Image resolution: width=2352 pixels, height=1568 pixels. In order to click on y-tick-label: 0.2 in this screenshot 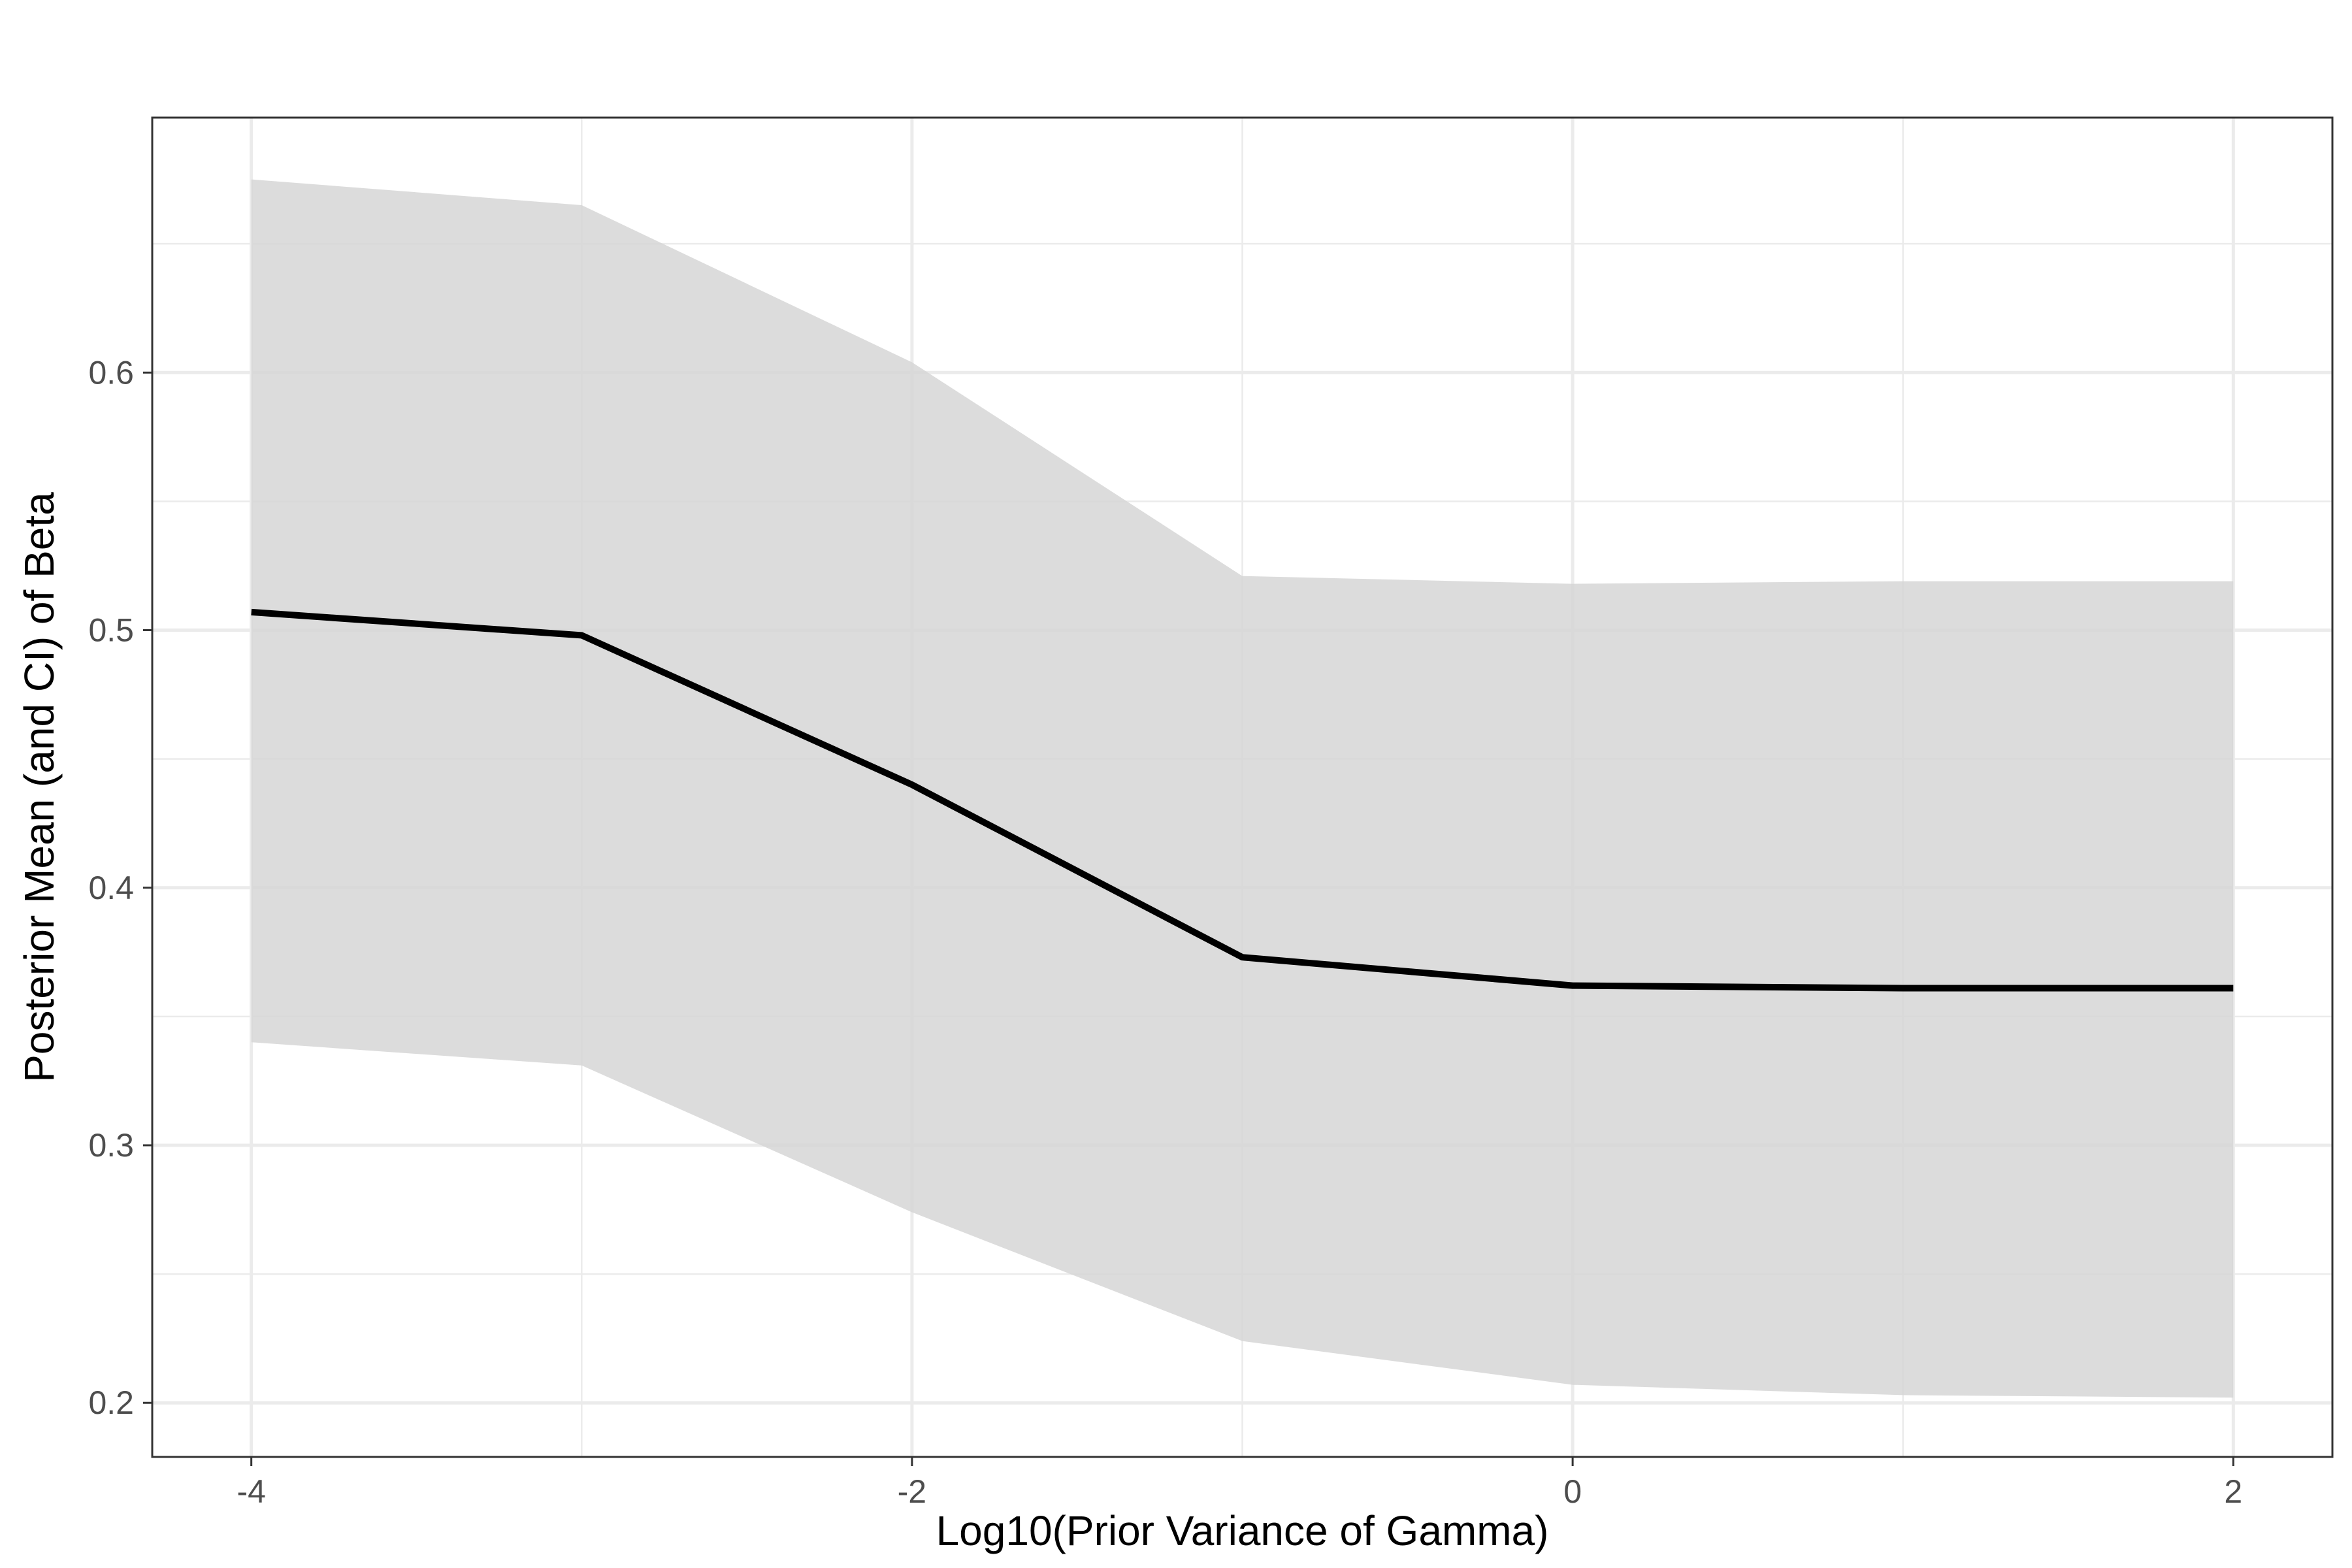, I will do `click(111, 1402)`.